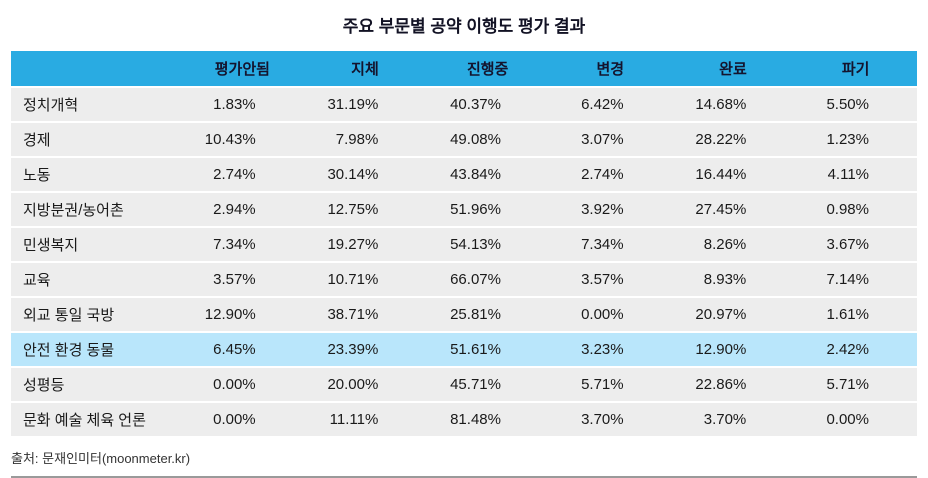 The image size is (928, 478). Describe the element at coordinates (242, 68) in the screenshot. I see `header-cell: 평가안됨` at that location.